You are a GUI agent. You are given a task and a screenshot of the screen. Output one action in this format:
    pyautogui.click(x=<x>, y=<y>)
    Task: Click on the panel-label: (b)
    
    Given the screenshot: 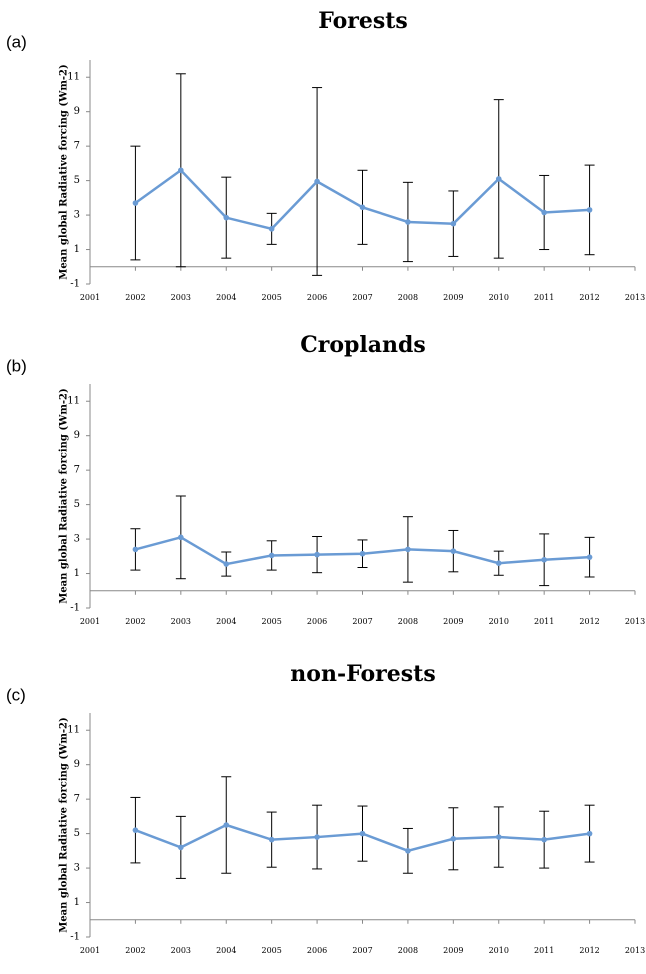 What is the action you would take?
    pyautogui.click(x=16, y=365)
    